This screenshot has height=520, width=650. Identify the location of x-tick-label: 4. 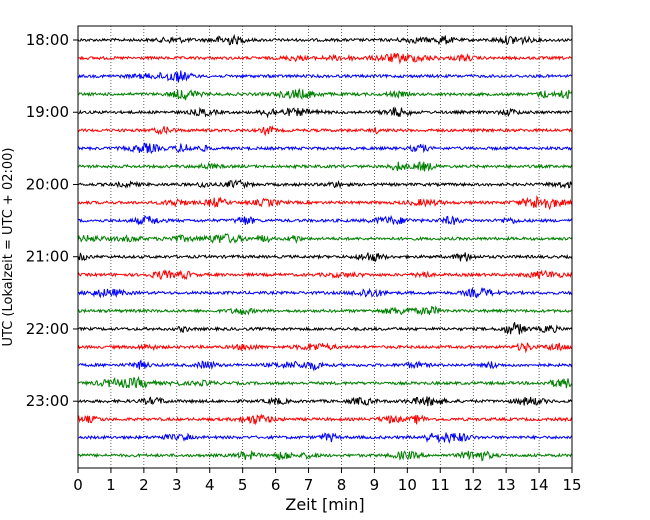
(210, 485).